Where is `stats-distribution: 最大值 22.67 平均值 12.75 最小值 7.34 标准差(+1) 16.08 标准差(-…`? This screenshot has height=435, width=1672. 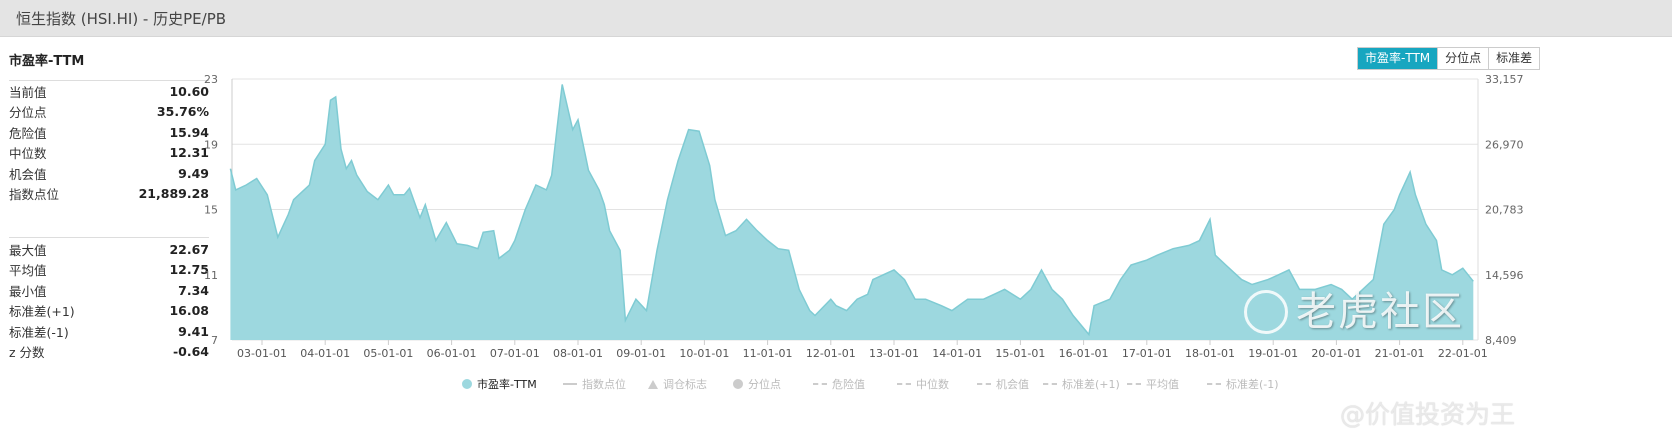 stats-distribution: 最大值 22.67 平均值 12.75 最小值 7.34 标准差(+1) 16.08 标准差(-… is located at coordinates (109, 300).